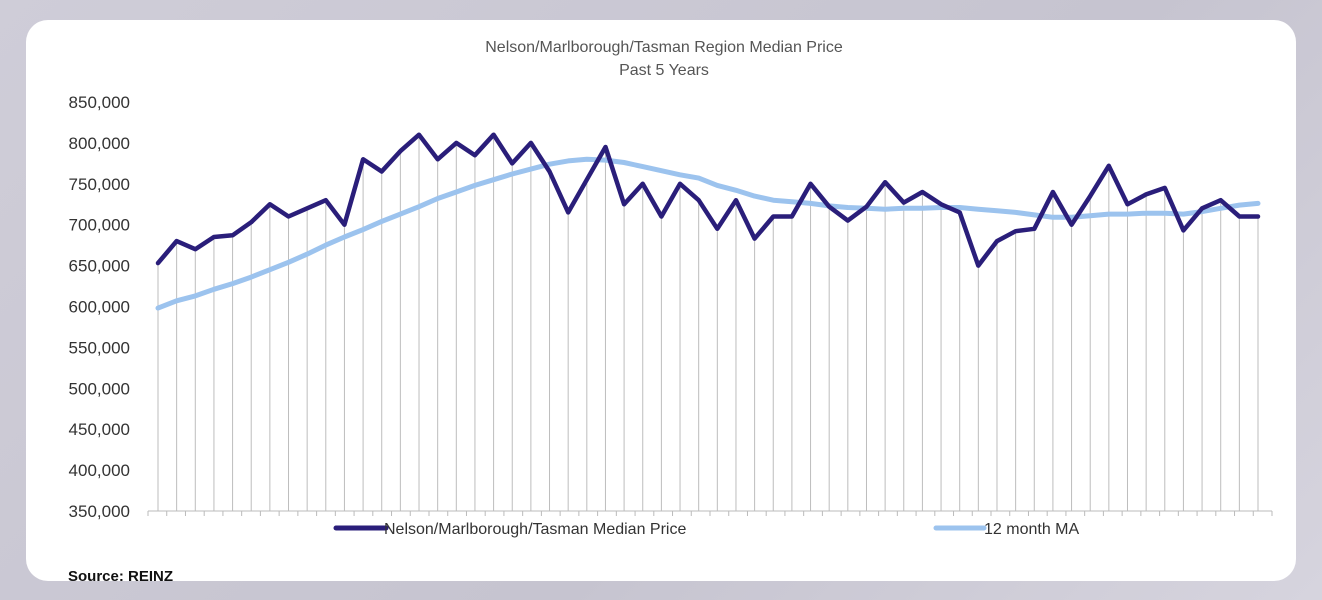  Describe the element at coordinates (99, 184) in the screenshot. I see `y-tick-label: 750,000` at that location.